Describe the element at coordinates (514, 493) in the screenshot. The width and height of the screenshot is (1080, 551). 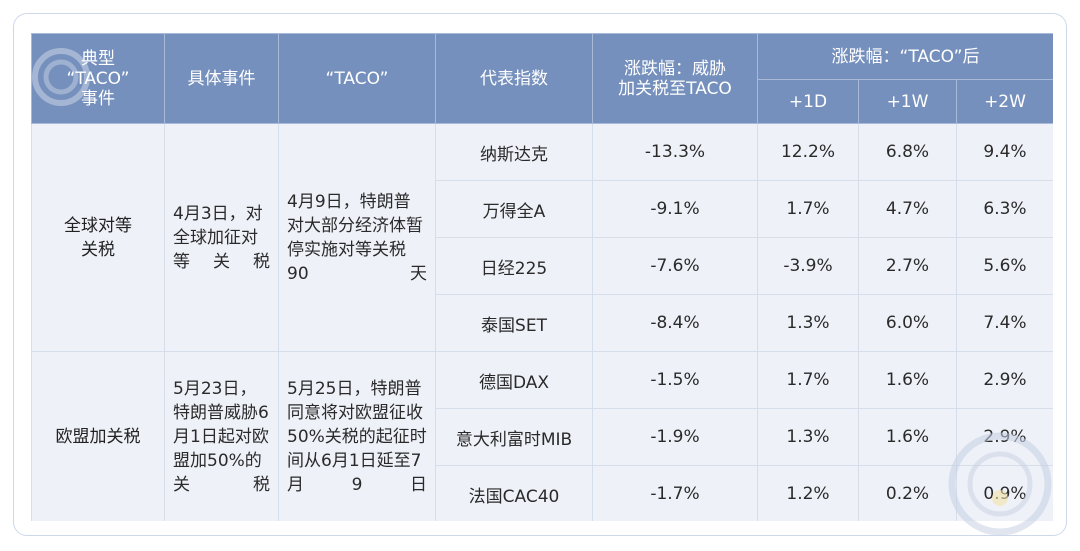
I see `index-cell: 法国CAC40` at that location.